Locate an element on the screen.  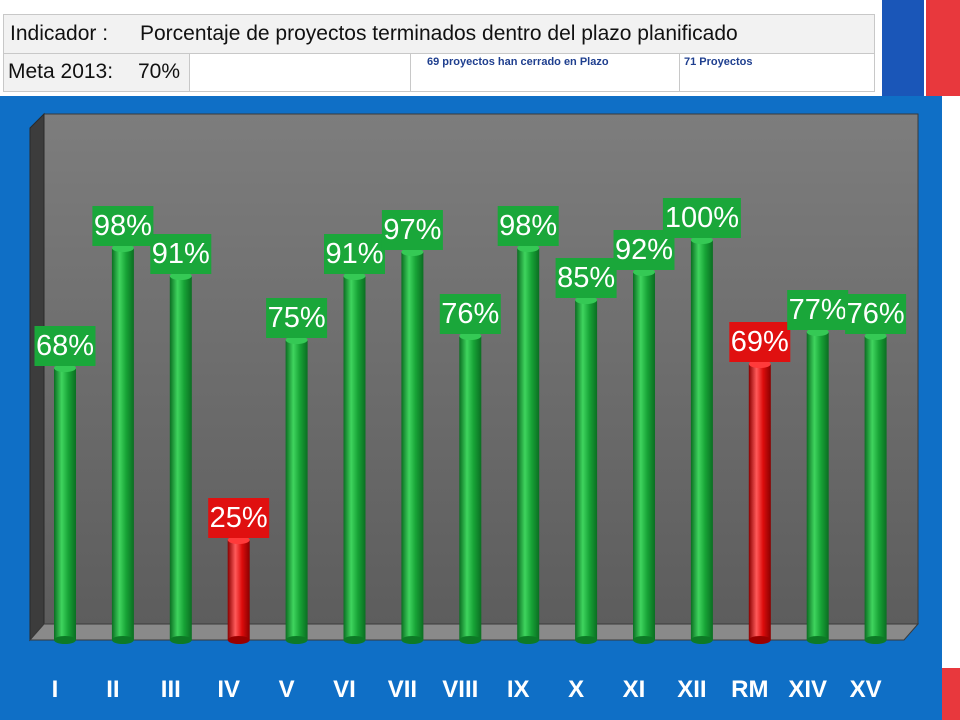
bar-XII is located at coordinates (701, 440).